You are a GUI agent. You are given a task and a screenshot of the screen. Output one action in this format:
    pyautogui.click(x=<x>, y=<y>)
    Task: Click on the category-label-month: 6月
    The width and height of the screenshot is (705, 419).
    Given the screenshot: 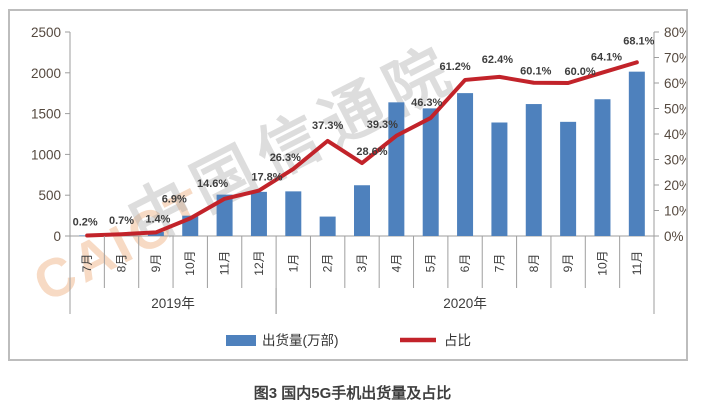 What is the action you would take?
    pyautogui.click(x=465, y=263)
    